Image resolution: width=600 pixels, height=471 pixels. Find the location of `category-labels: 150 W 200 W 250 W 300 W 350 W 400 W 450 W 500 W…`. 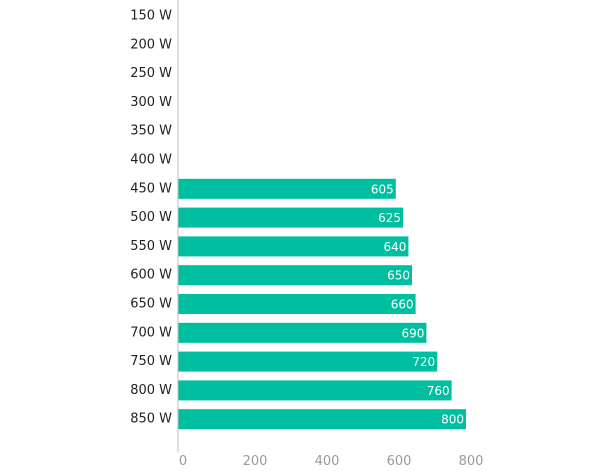

category-labels: 150 W 200 W 250 W 300 W 350 W 400 W 450 W 500 W… is located at coordinates (151, 218).